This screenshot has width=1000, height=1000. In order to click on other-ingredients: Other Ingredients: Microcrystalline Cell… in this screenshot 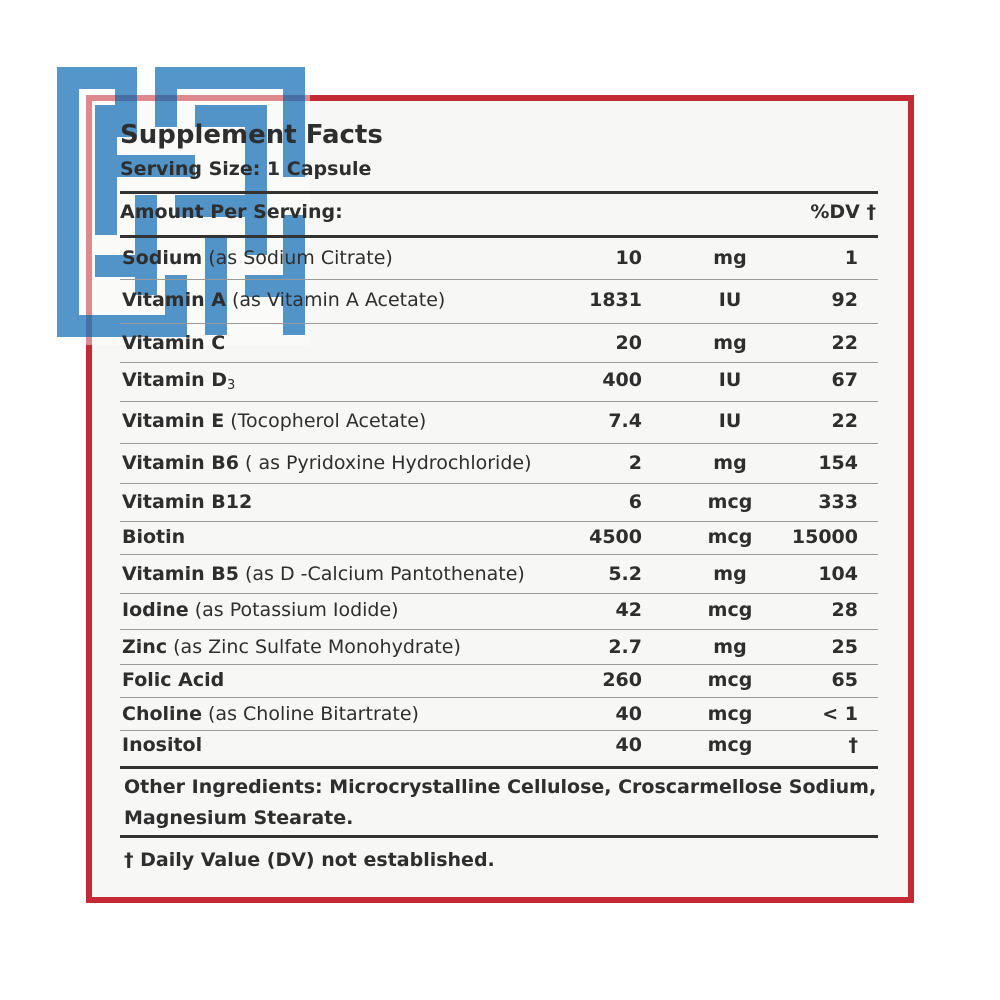, I will do `click(500, 787)`.